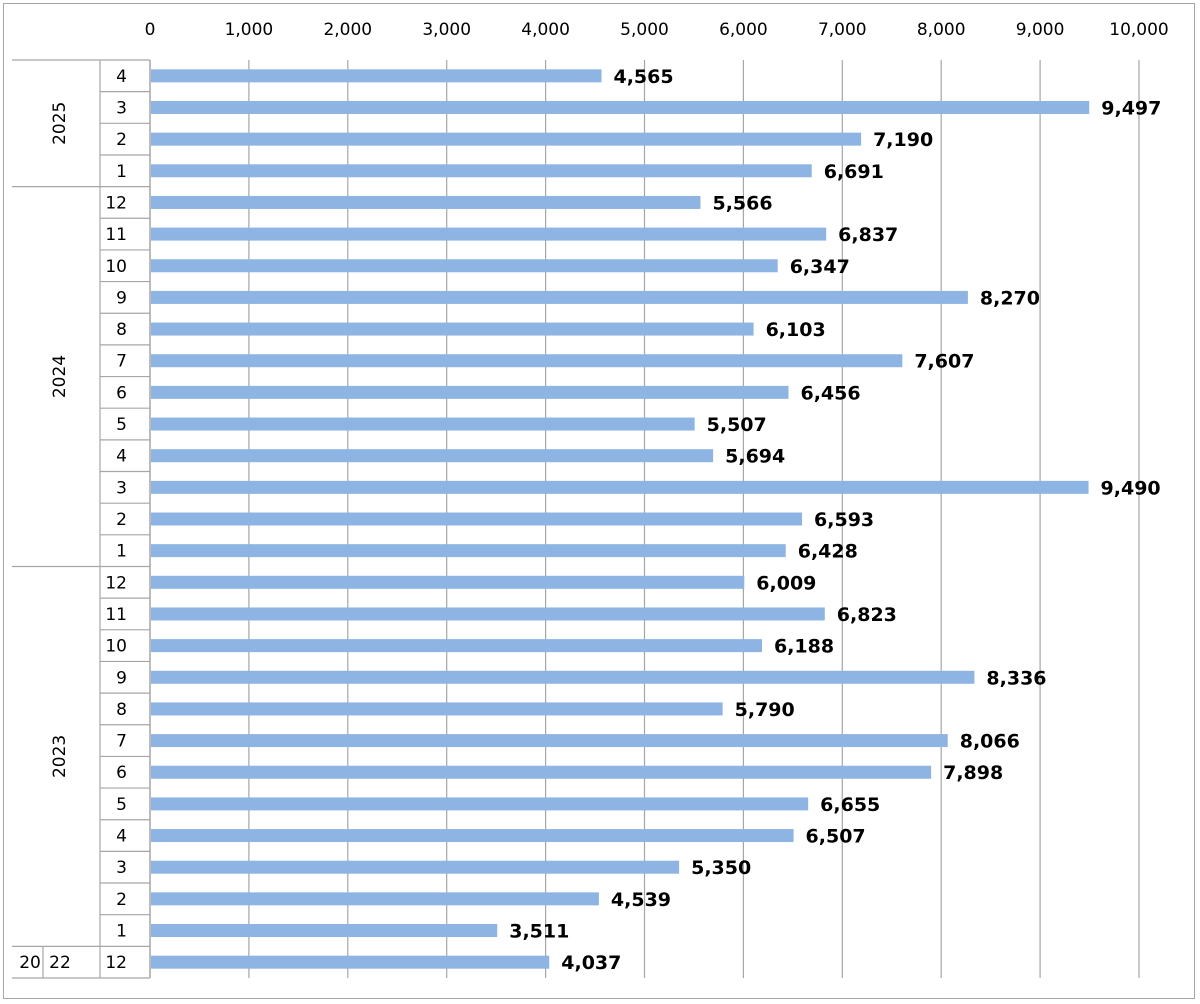  Describe the element at coordinates (854, 172) in the screenshot. I see `data-label: 6,691` at that location.